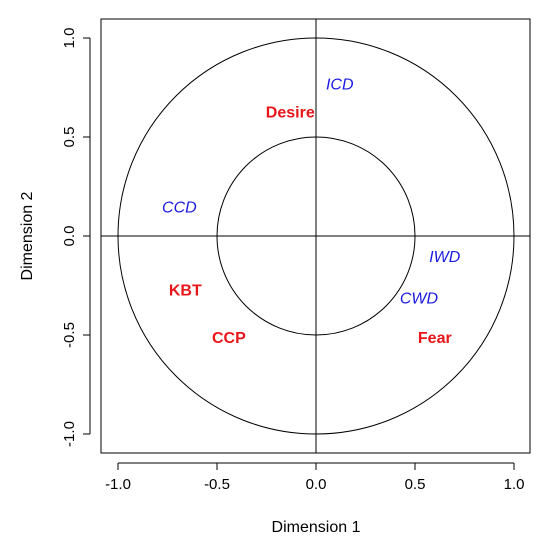  What do you see at coordinates (27, 235) in the screenshot?
I see `y-axis-title: Dimension 2` at bounding box center [27, 235].